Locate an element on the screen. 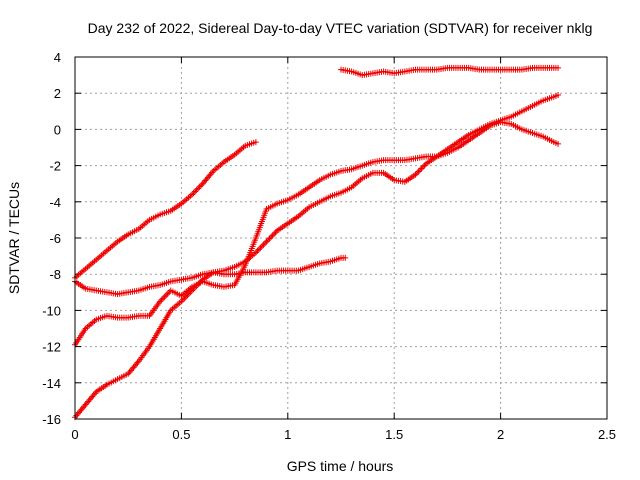  x-tick-label: 1.5 is located at coordinates (394, 434).